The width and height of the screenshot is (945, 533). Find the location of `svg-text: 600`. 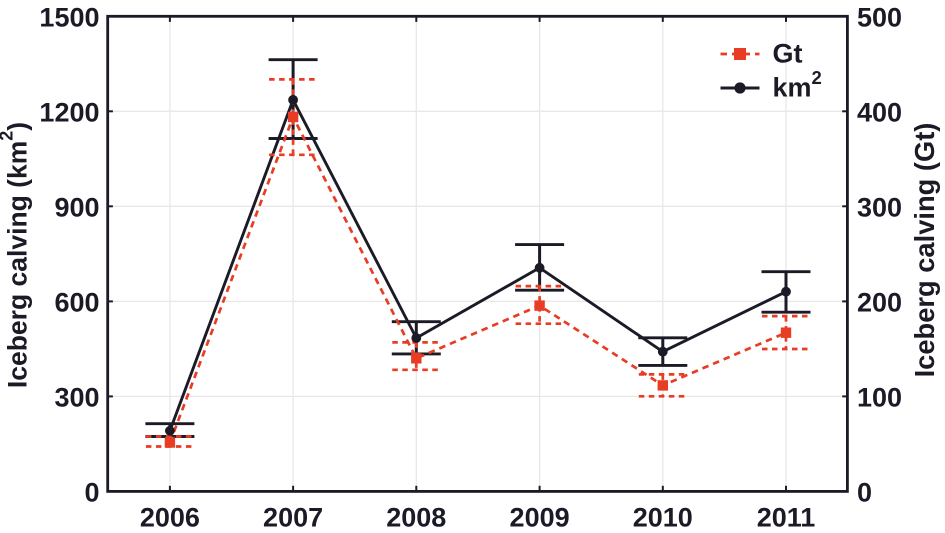

svg-text: 600 is located at coordinates (76, 302).